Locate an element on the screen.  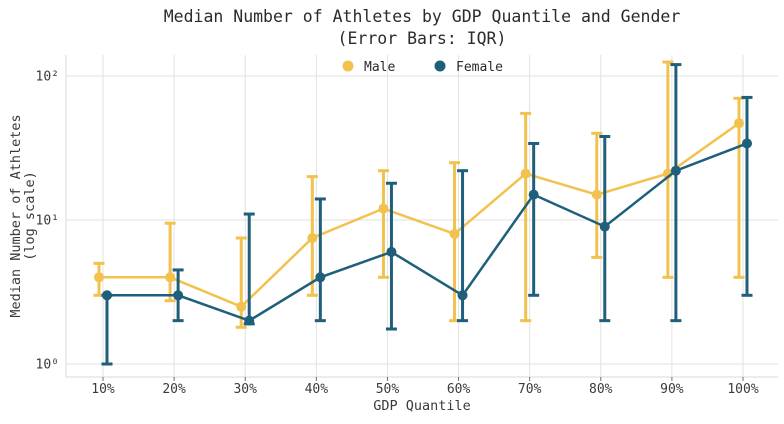
y-tick-label: 10² is located at coordinates (47, 77).